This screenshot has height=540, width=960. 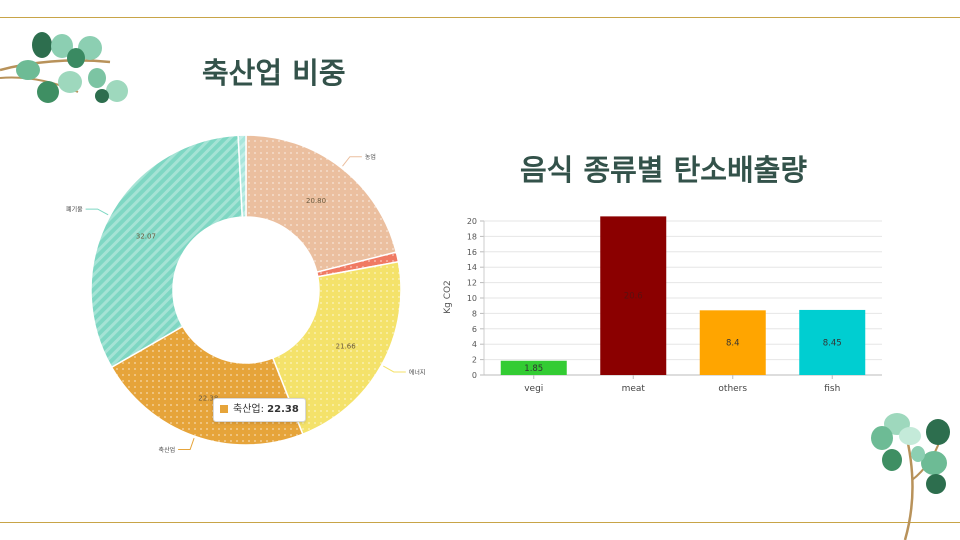 I want to click on bar-others, so click(x=732, y=342).